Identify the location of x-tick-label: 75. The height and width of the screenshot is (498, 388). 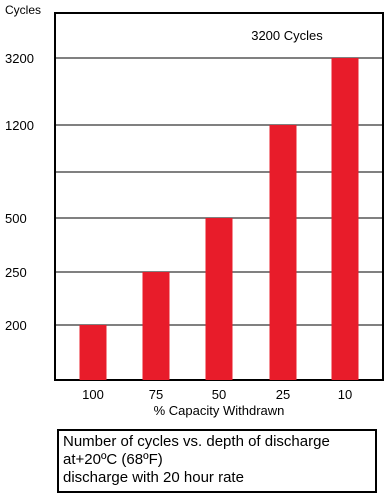
(156, 394).